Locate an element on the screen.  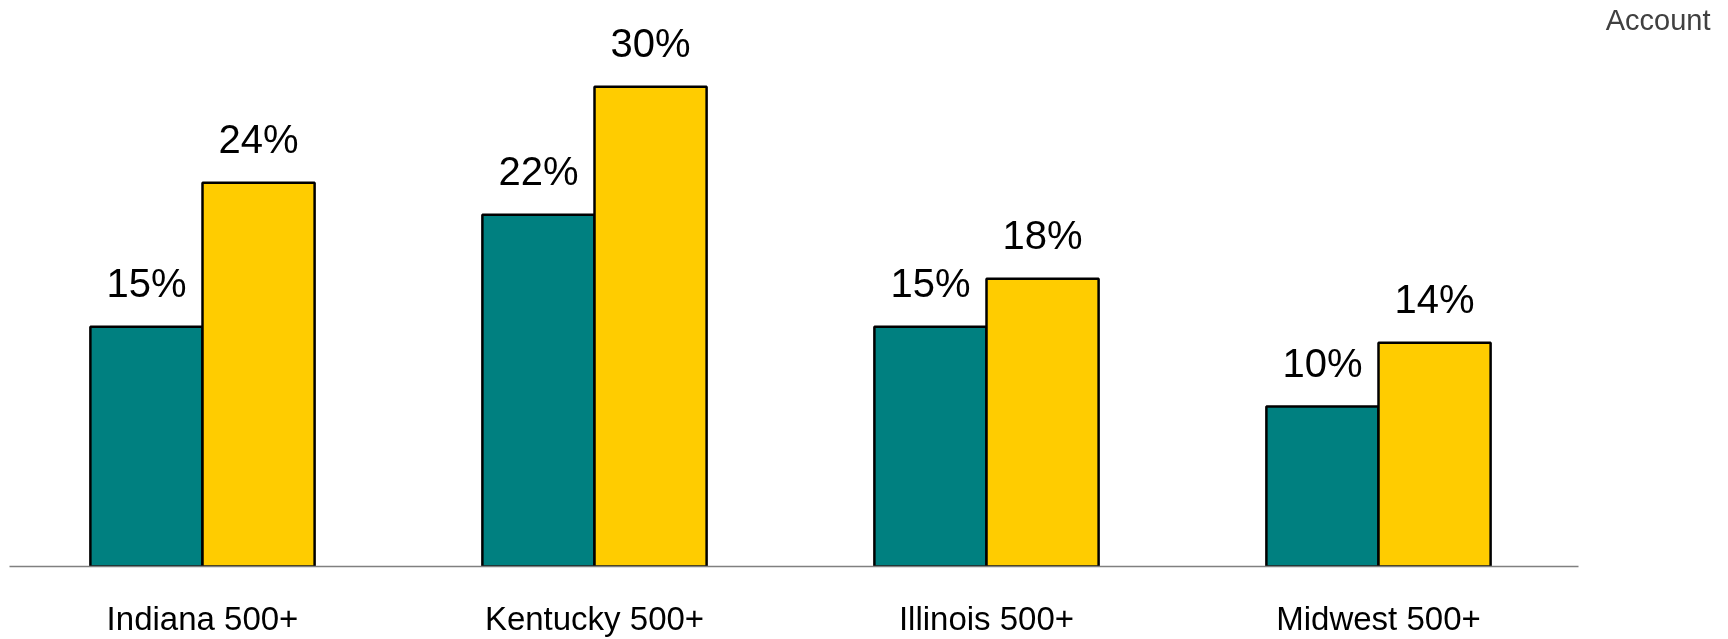
data-label: 22% is located at coordinates (538, 170).